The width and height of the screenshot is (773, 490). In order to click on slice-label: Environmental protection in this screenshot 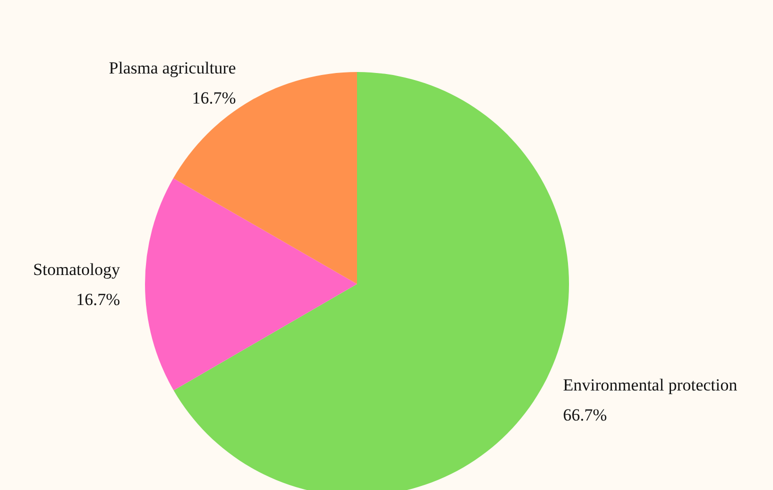, I will do `click(650, 384)`.